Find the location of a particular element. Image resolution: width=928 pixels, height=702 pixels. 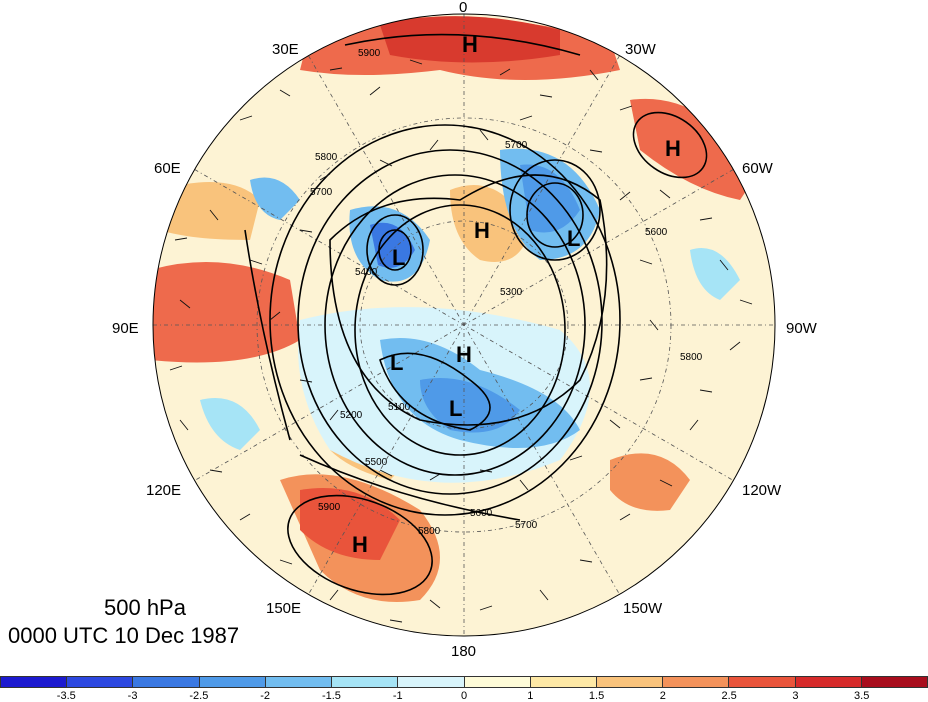

colorbar-tick-label: -1 is located at coordinates (397, 696).